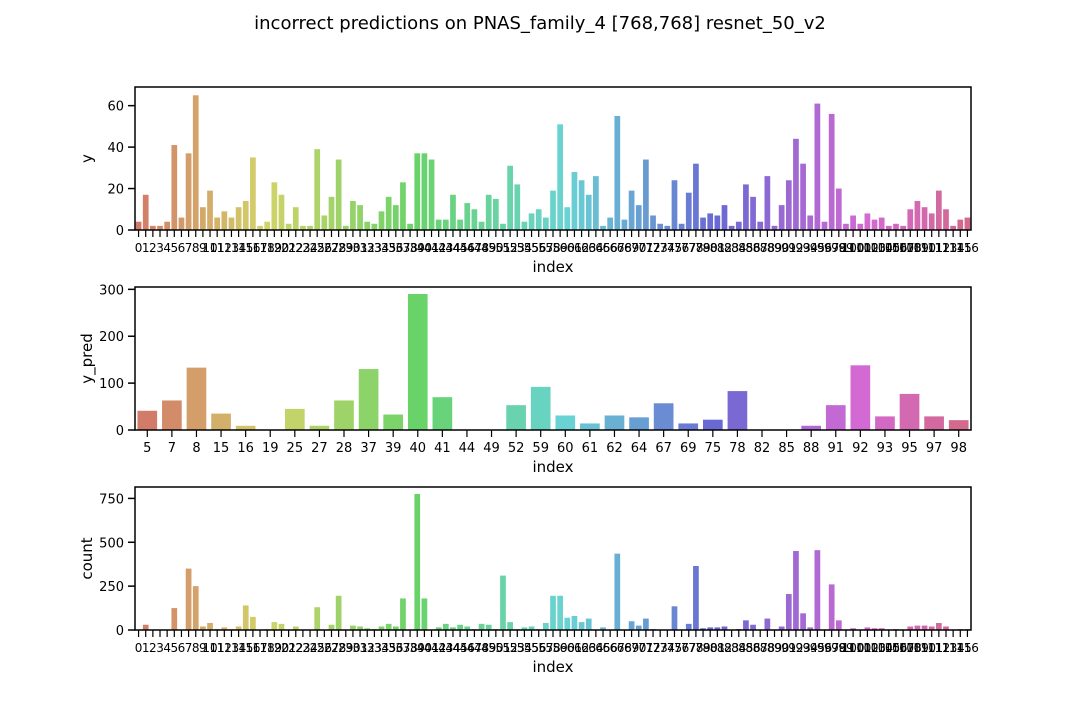  Describe the element at coordinates (717, 648) in the screenshot. I see `x-tick-label: 81` at that location.